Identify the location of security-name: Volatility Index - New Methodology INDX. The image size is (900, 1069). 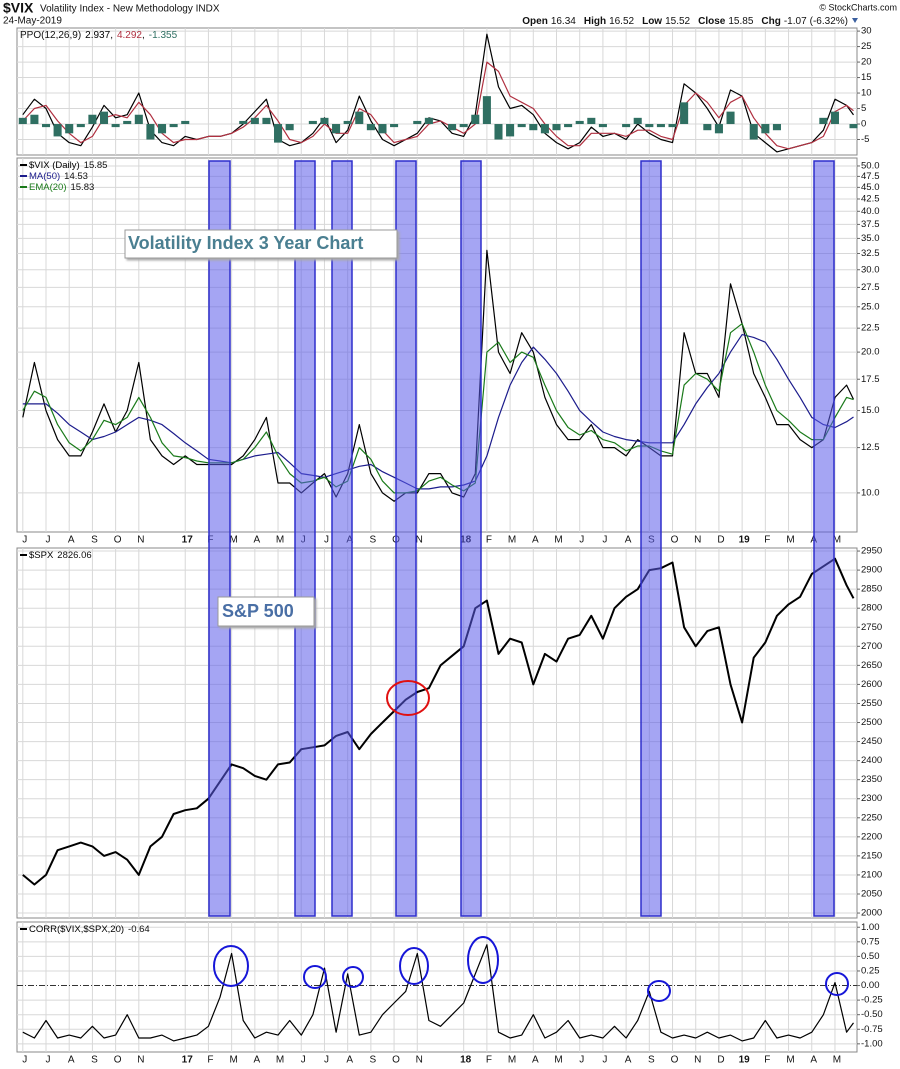
(130, 9).